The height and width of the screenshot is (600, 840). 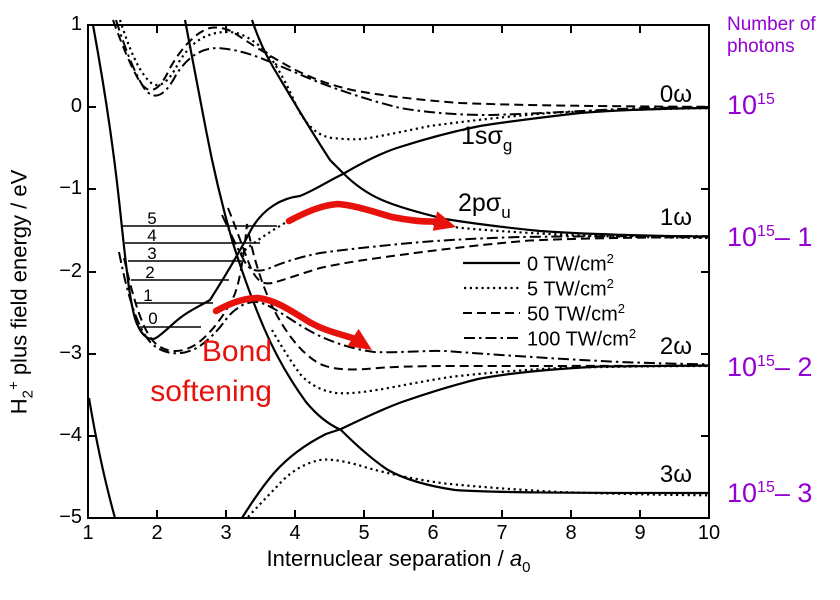 I want to click on y-tick-m4: −4, so click(x=70, y=435).